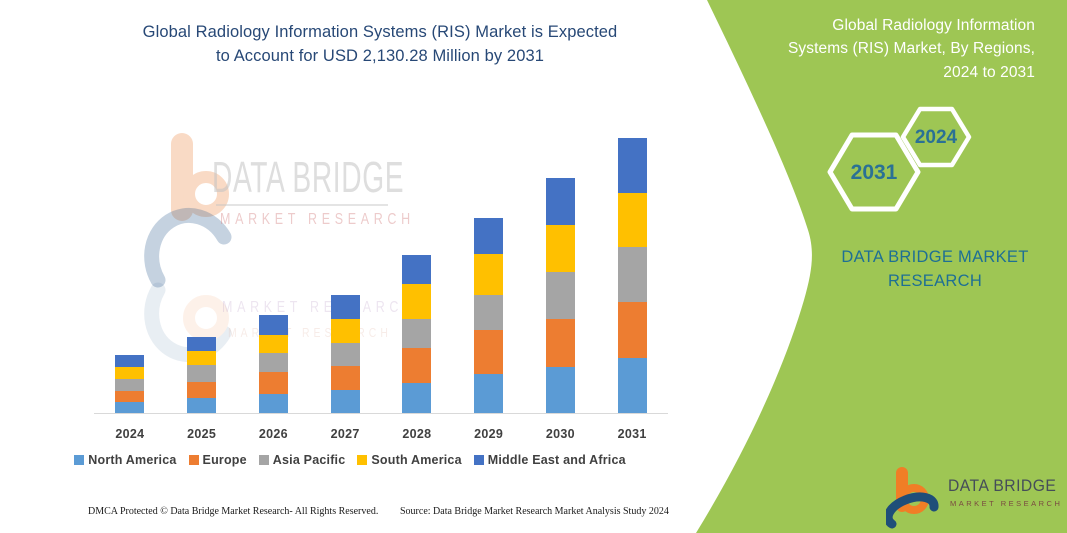 This screenshot has width=1067, height=533. What do you see at coordinates (489, 236) in the screenshot?
I see `bar-segment-2029-middle-east-and-africa` at bounding box center [489, 236].